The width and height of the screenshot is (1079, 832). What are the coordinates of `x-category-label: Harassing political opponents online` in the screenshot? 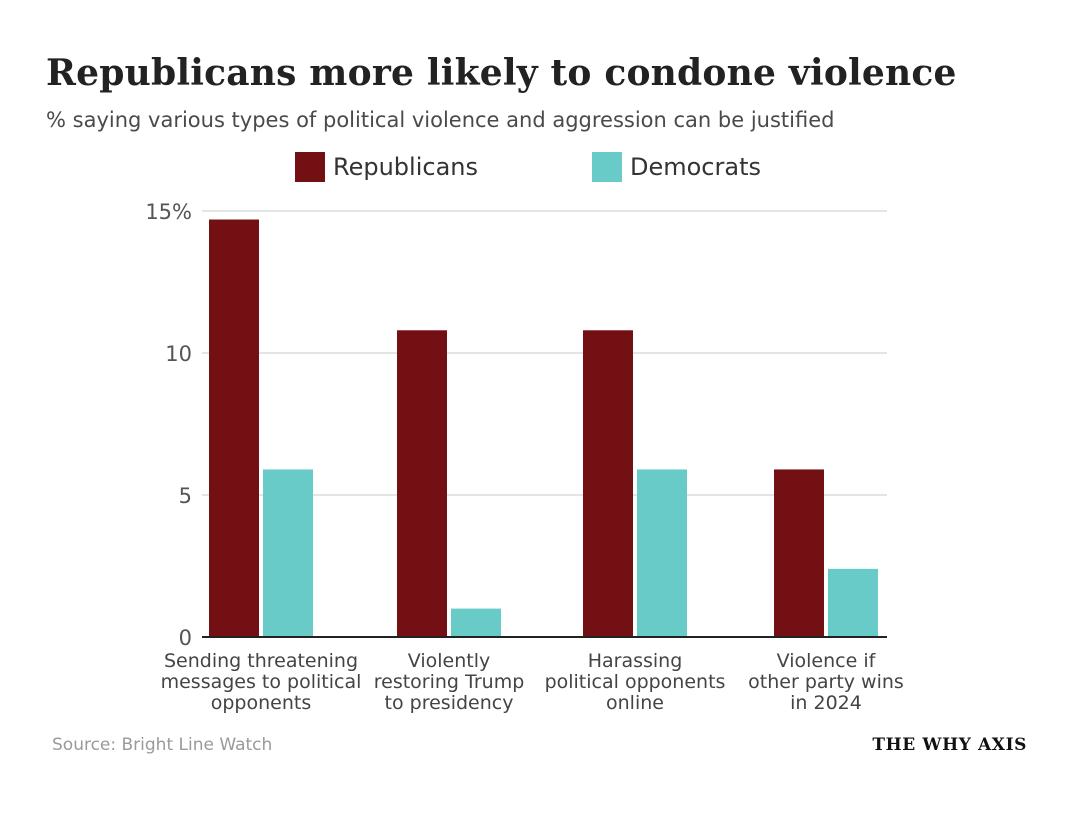 It's located at (635, 682).